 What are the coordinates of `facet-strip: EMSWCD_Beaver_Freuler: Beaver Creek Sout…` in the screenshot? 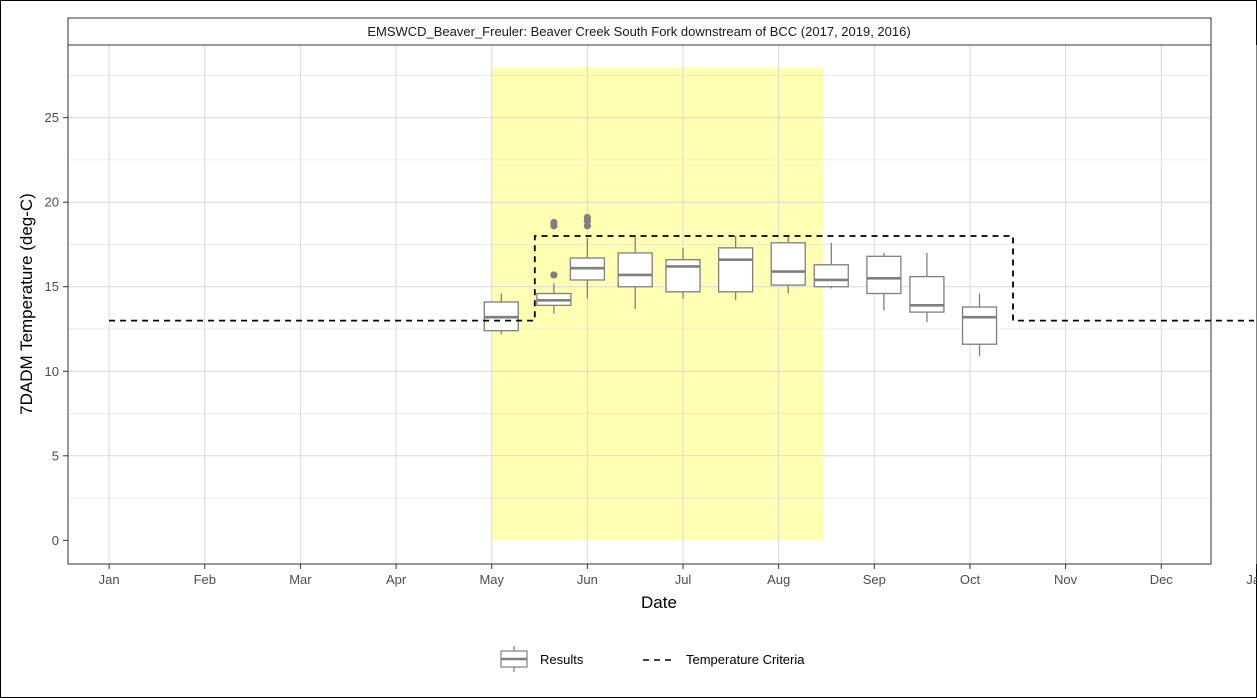 It's located at (639, 32).